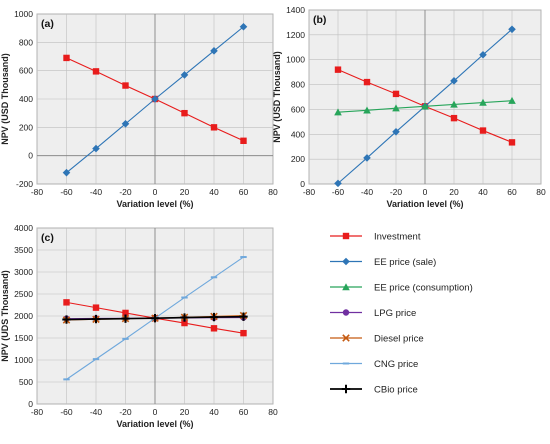 The height and width of the screenshot is (444, 550). What do you see at coordinates (277, 97) in the screenshot?
I see `y-axis-title: NPV (USD Thousand)` at bounding box center [277, 97].